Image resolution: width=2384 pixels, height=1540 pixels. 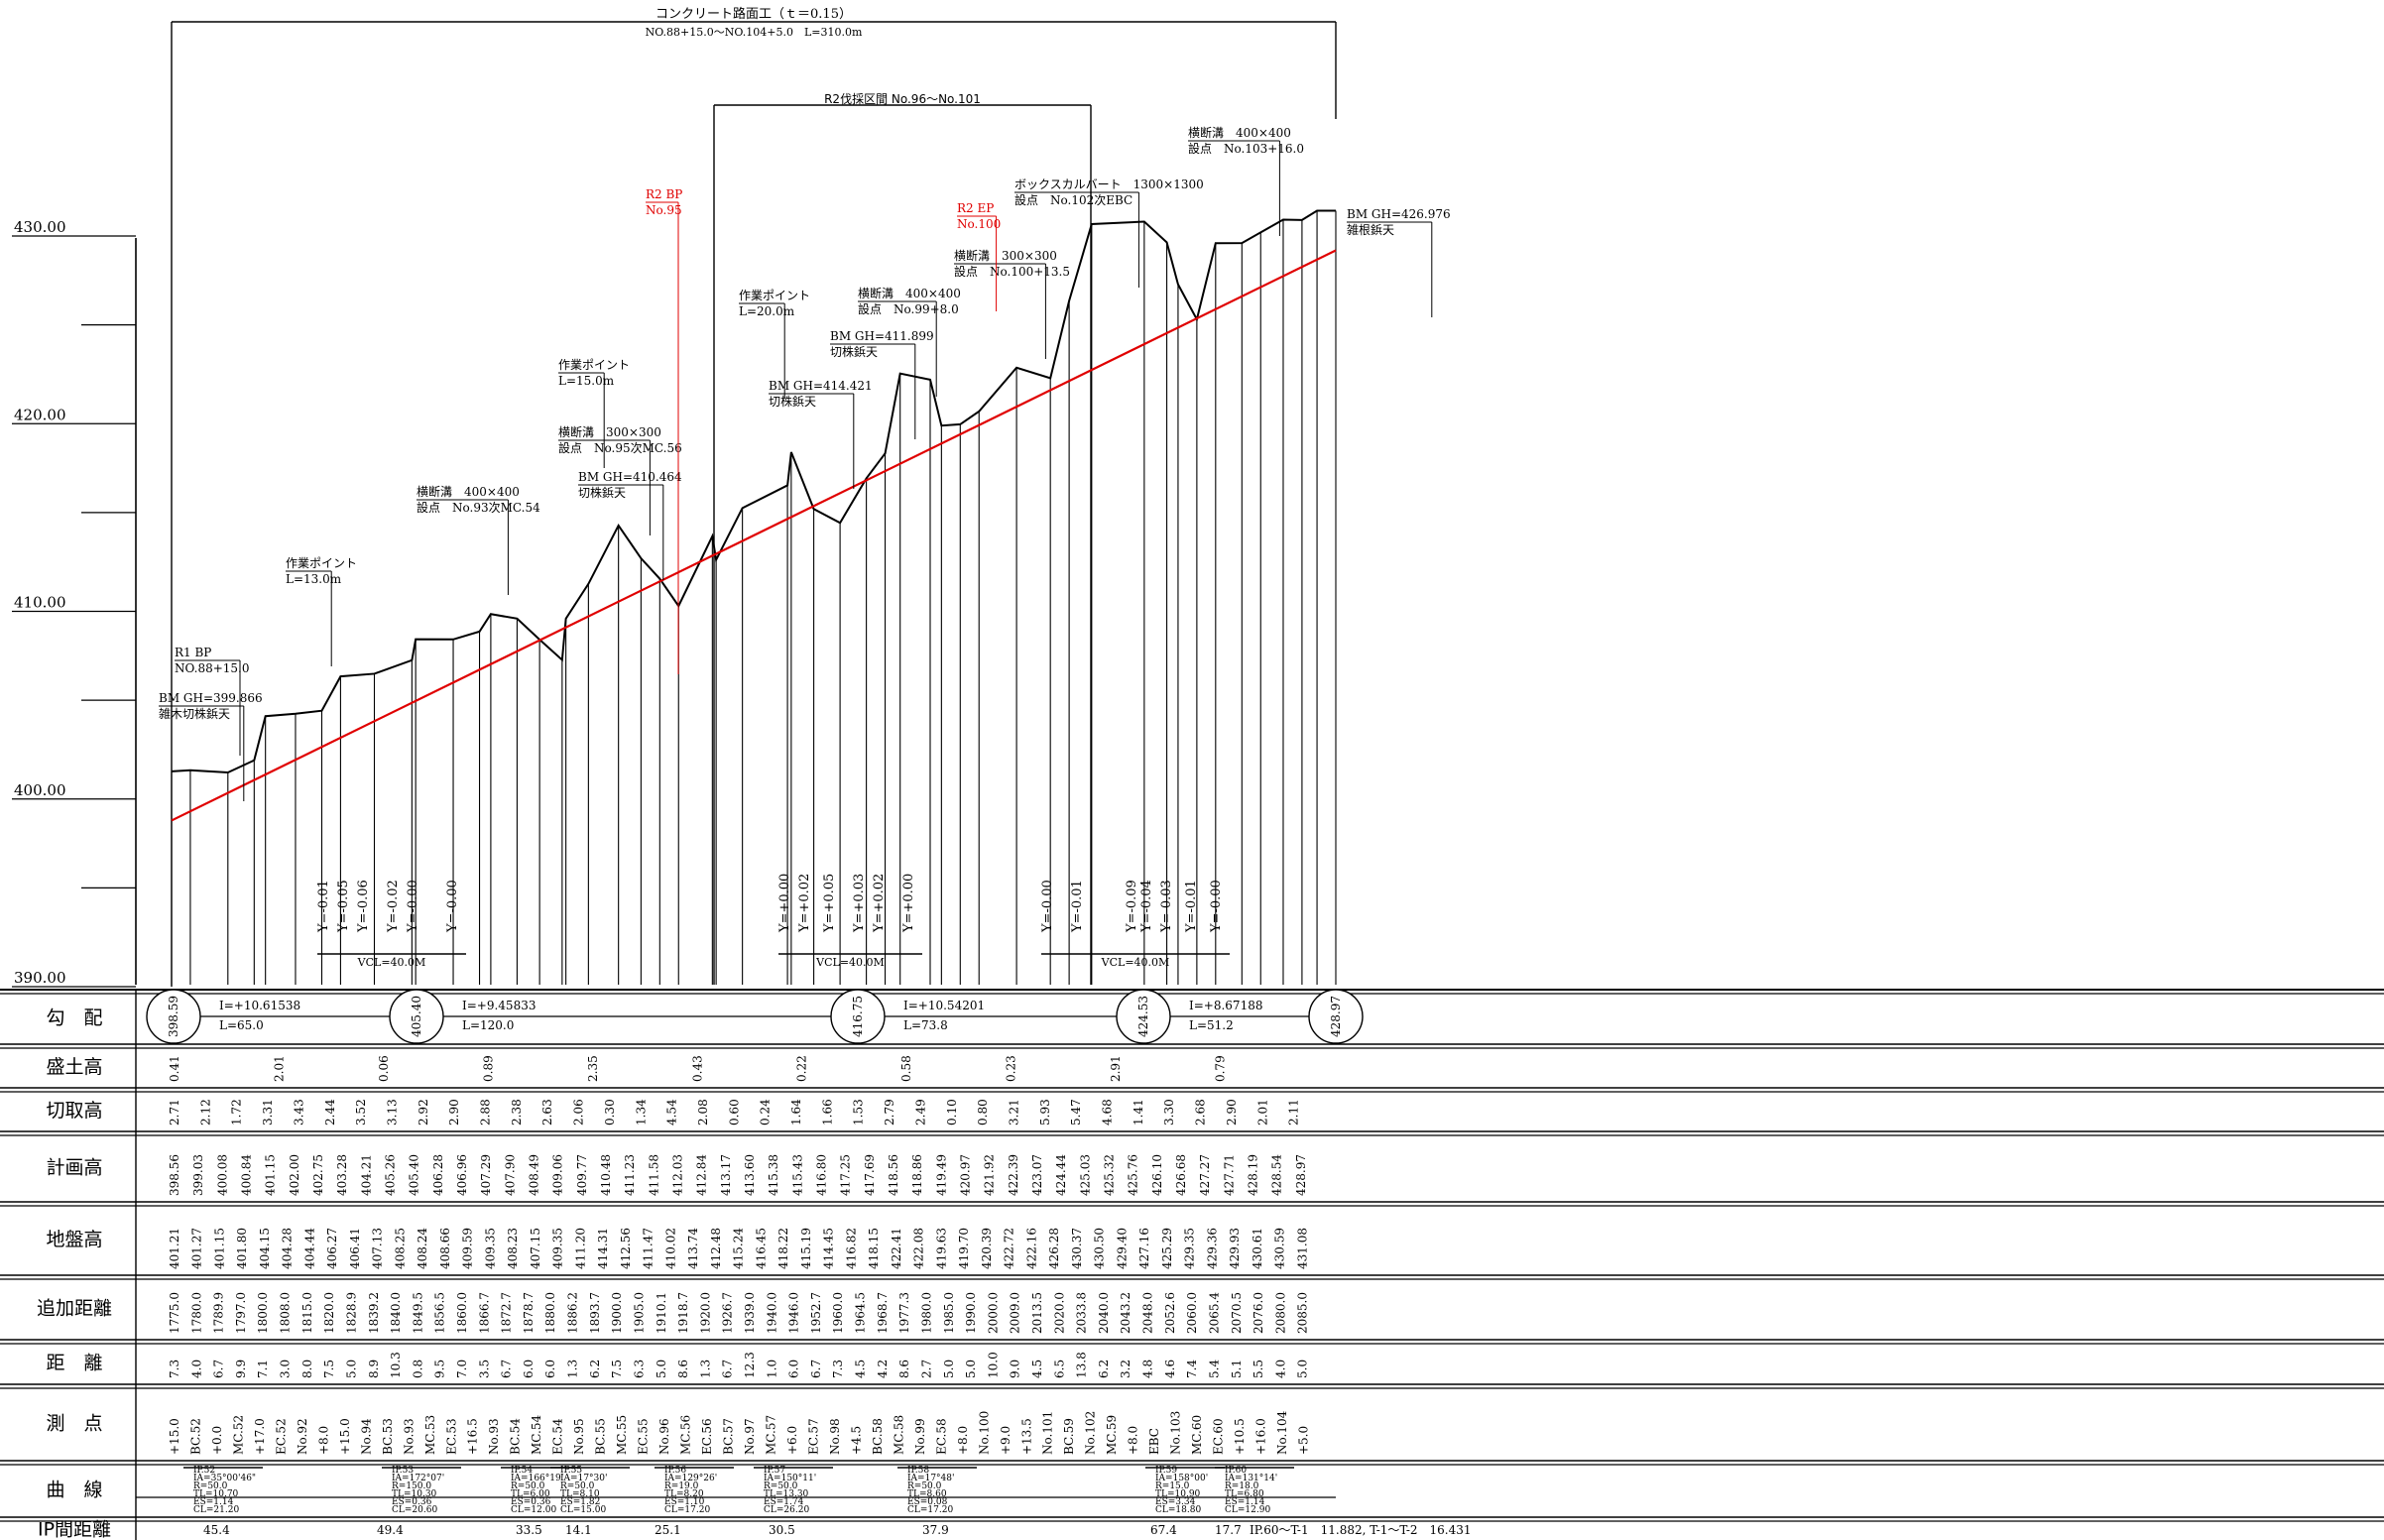 What do you see at coordinates (639, 1369) in the screenshot?
I see `distance-value: 6.3` at bounding box center [639, 1369].